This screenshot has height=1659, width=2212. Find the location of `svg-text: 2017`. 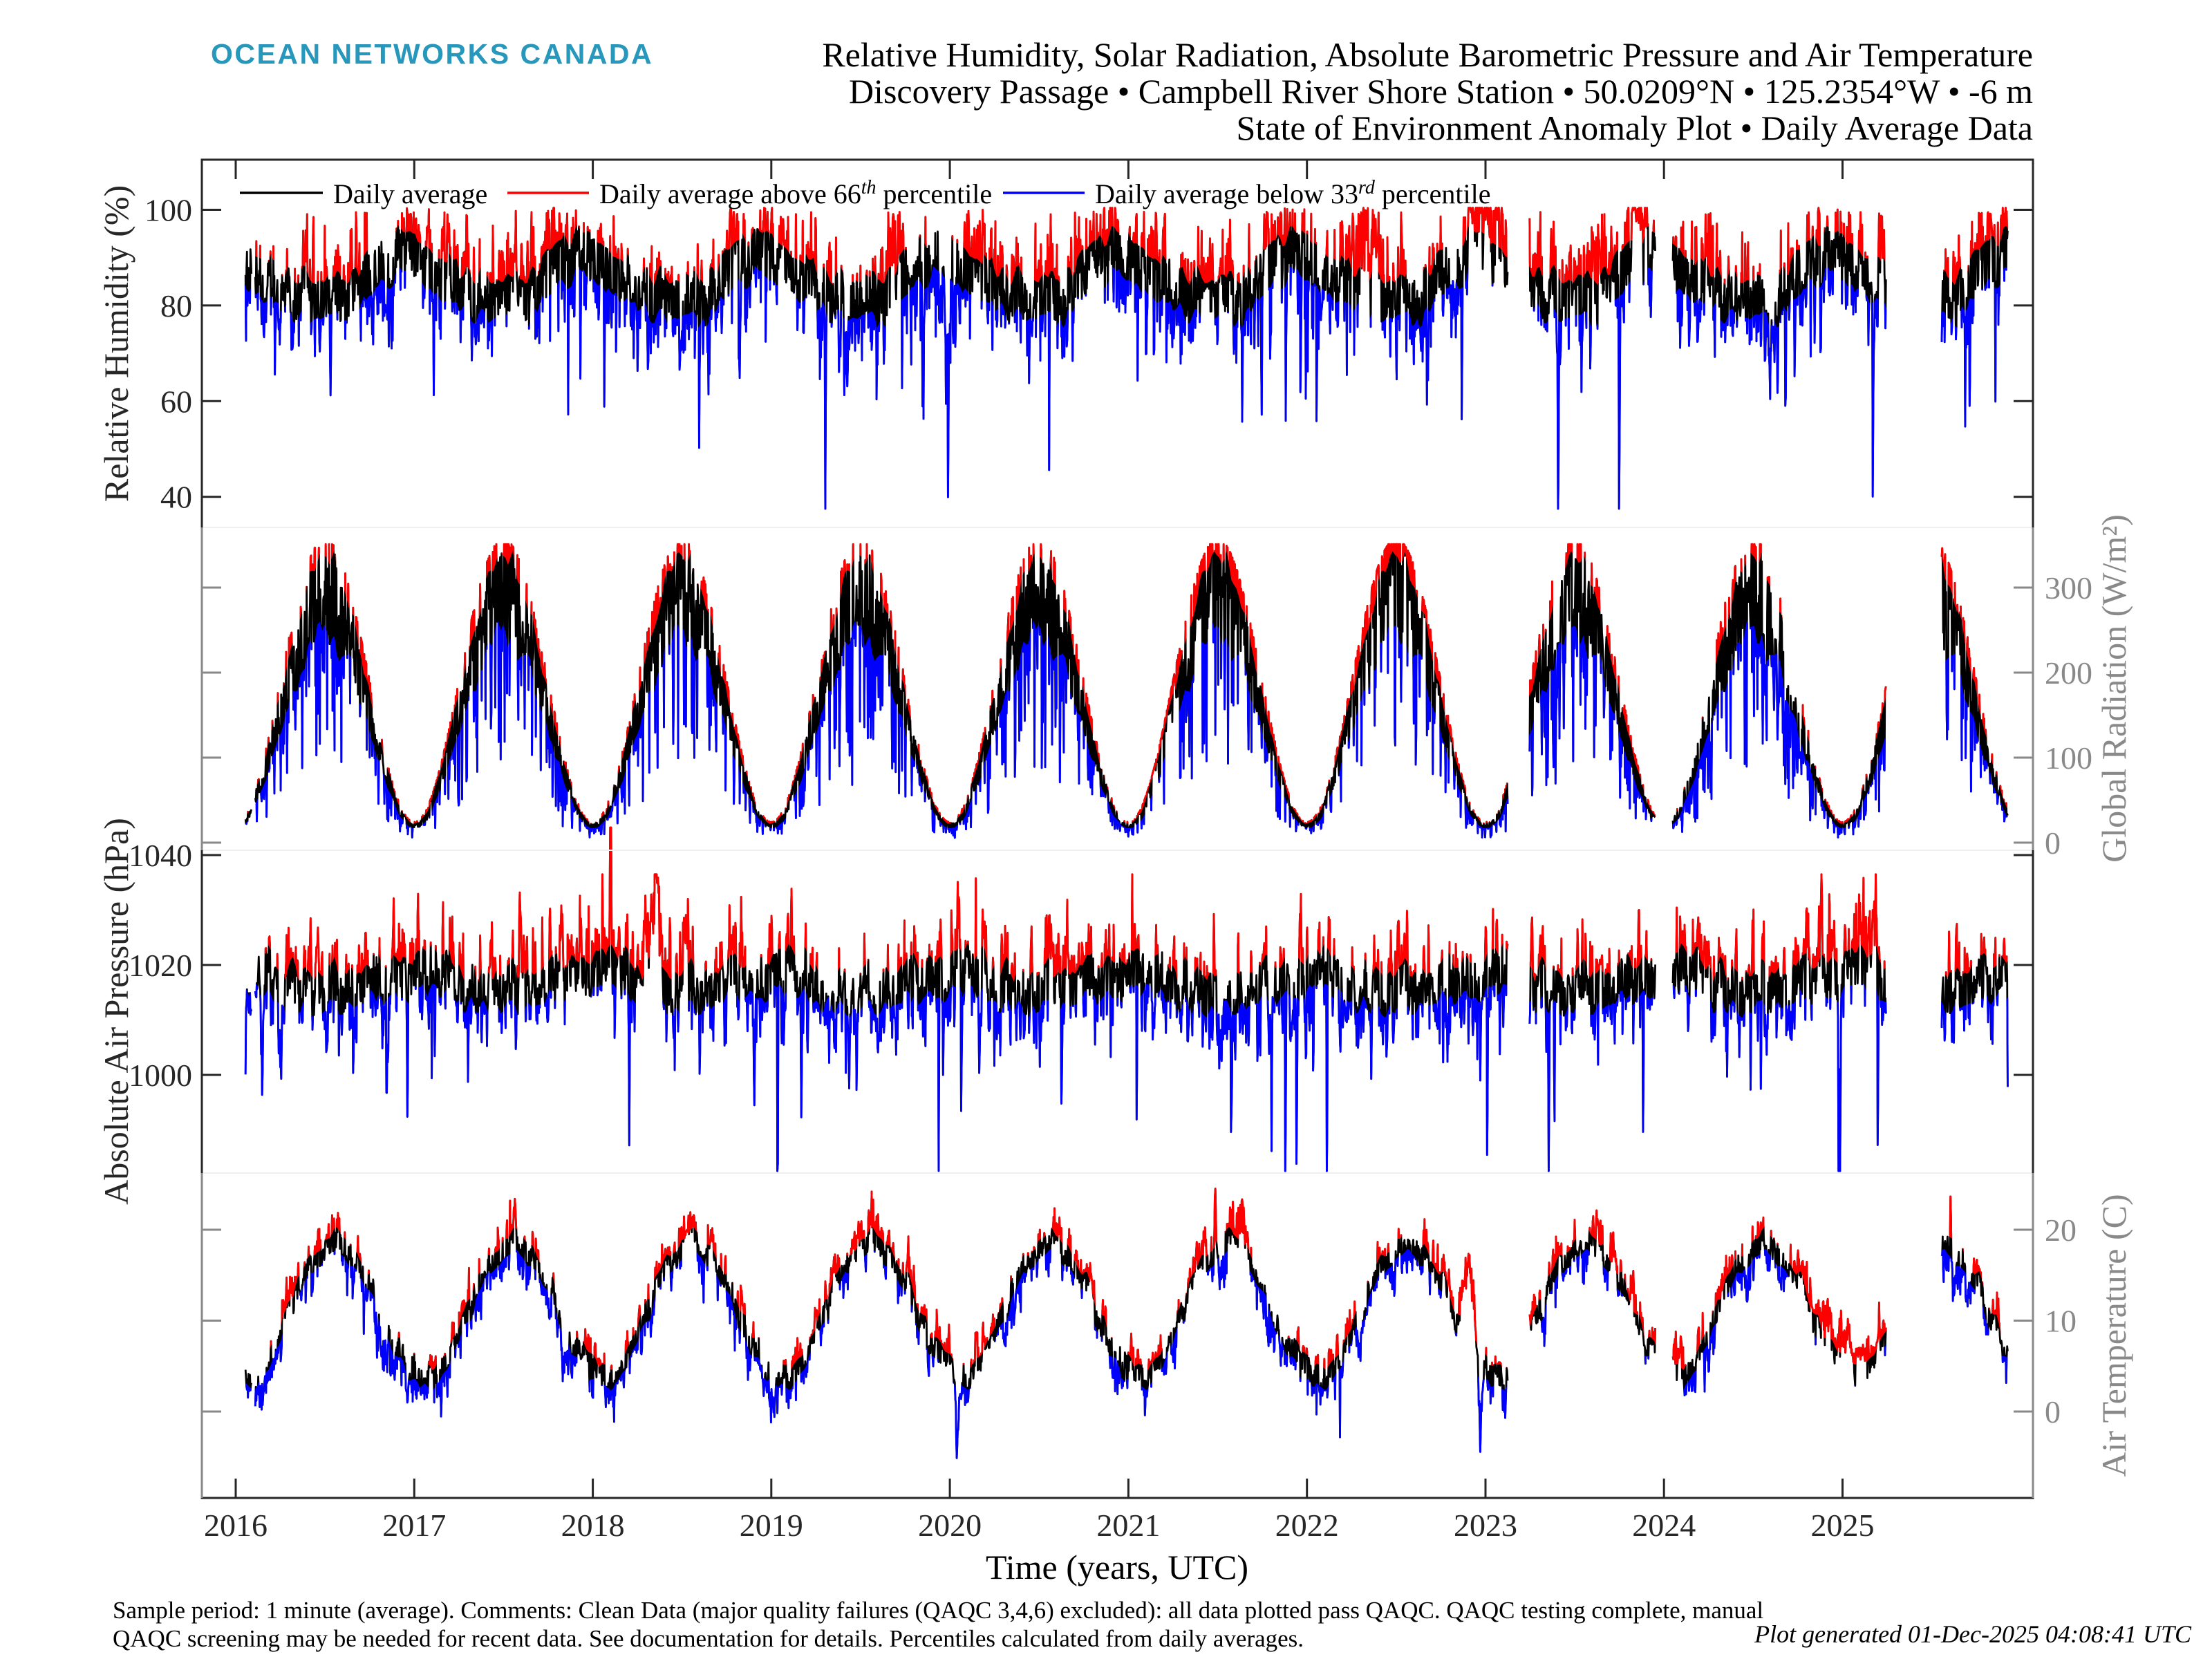

svg-text: 2017 is located at coordinates (414, 1525).